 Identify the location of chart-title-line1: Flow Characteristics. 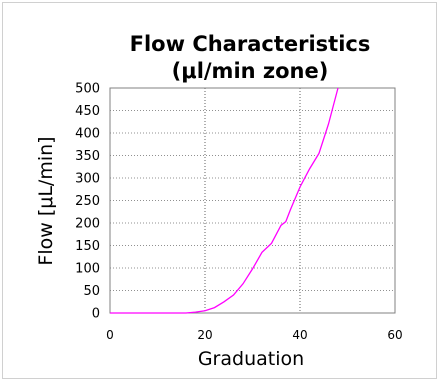
(250, 44).